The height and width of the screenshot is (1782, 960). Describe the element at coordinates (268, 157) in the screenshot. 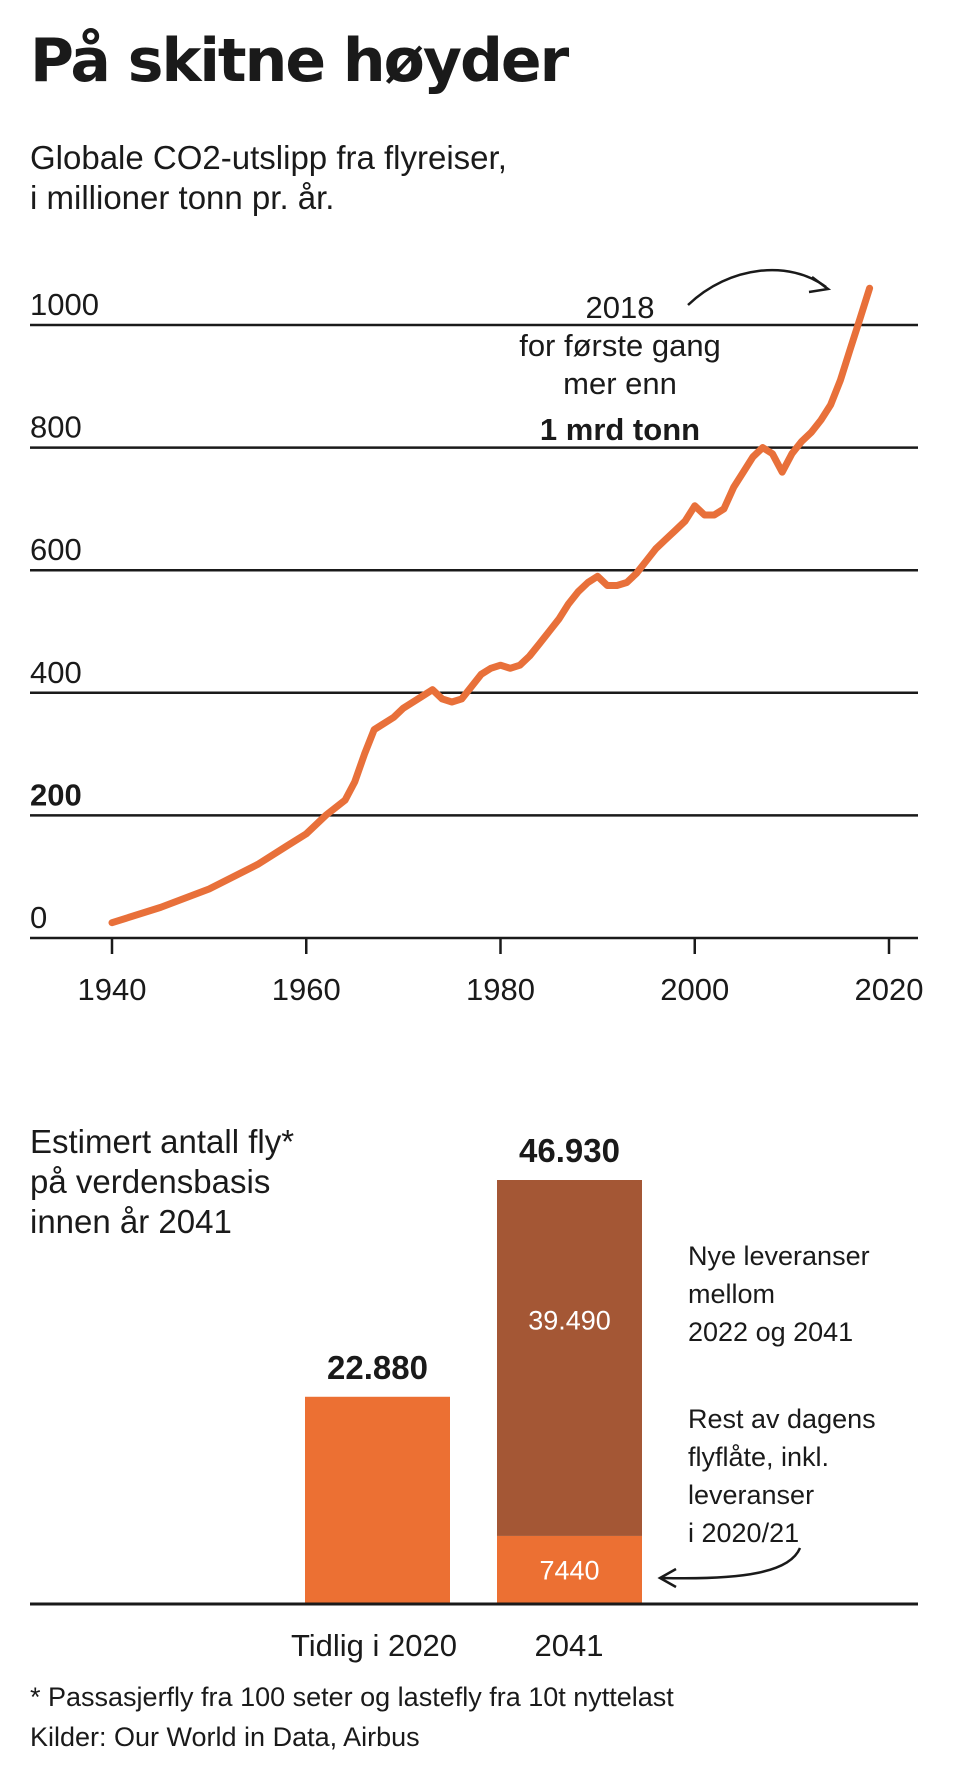

I see `chart-subtitle-line-1: Globale CO2-utslipp fra flyreiser,` at that location.